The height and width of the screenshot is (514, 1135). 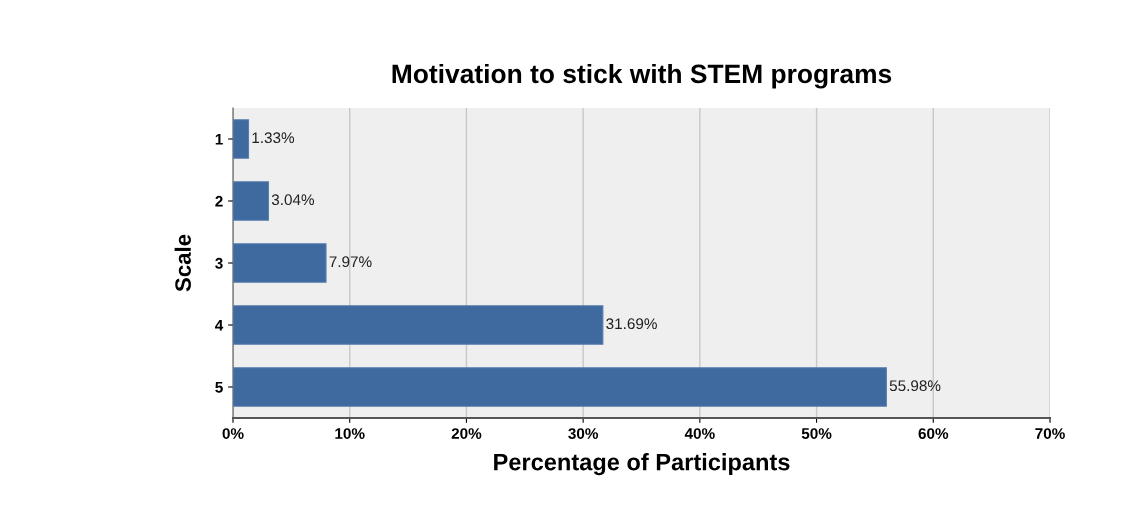 What do you see at coordinates (182, 263) in the screenshot?
I see `y-axis-title: Scale` at bounding box center [182, 263].